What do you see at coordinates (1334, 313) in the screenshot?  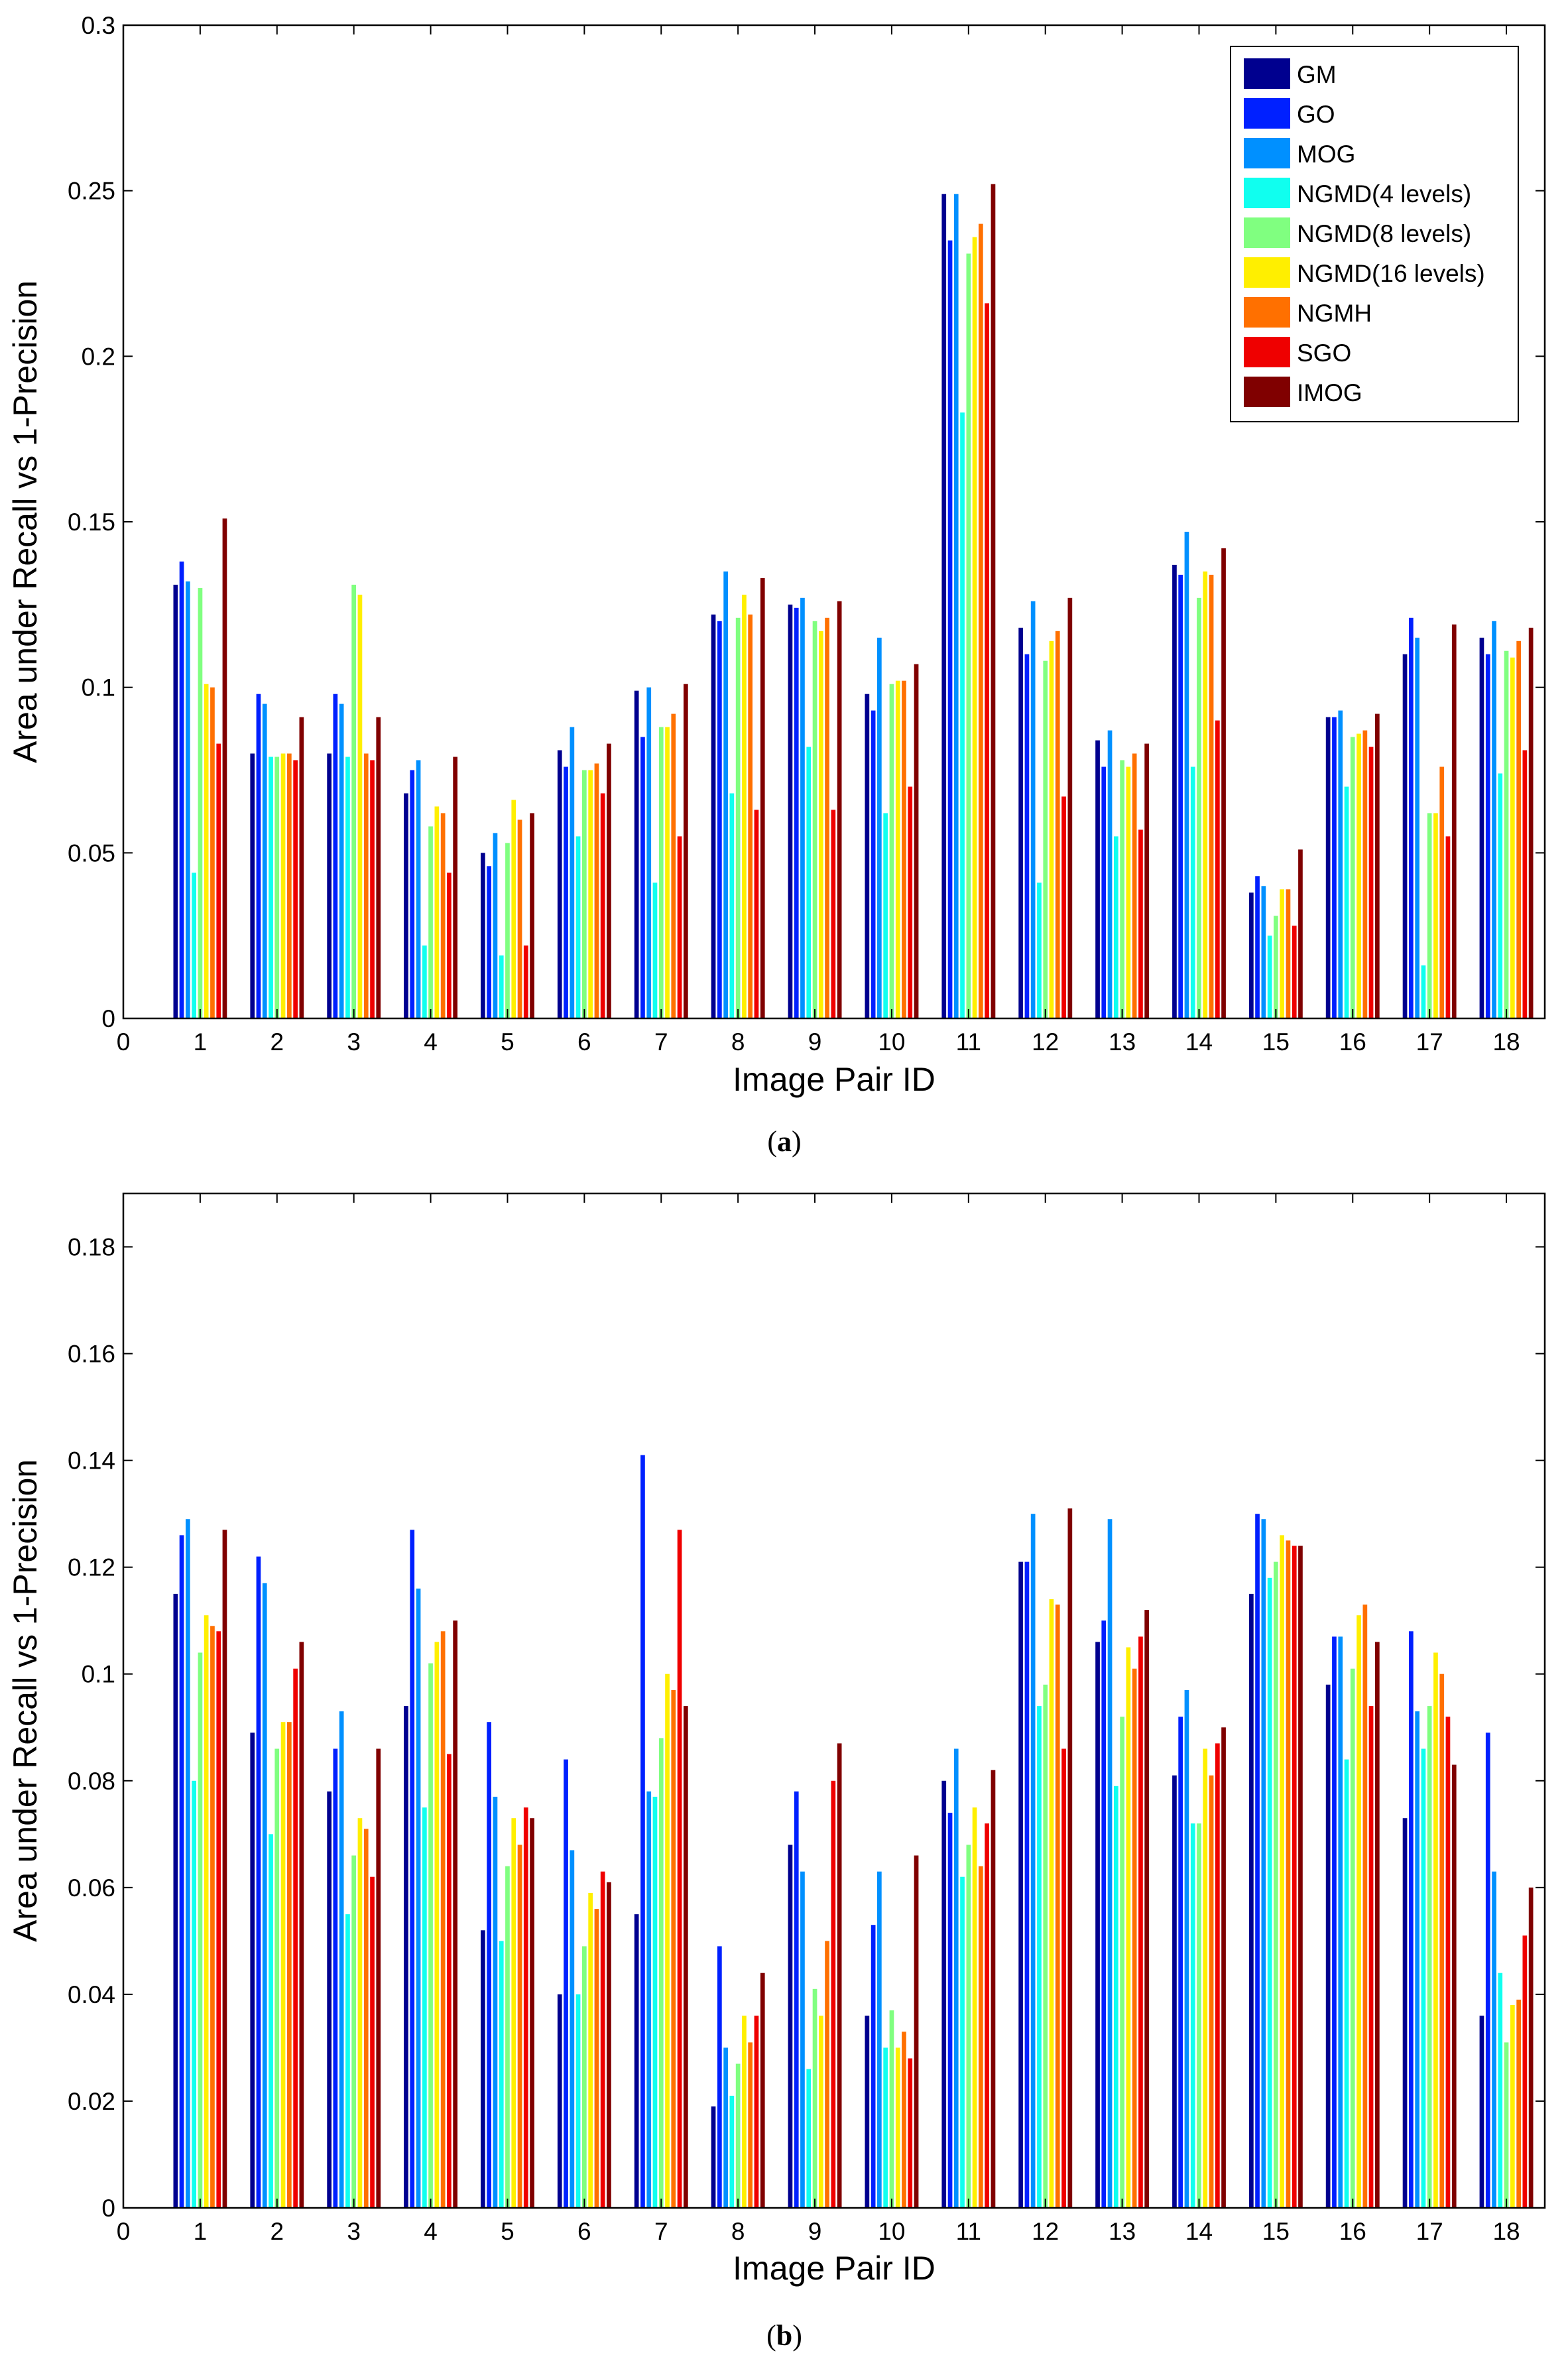 I see `legend-label: NGMH` at bounding box center [1334, 313].